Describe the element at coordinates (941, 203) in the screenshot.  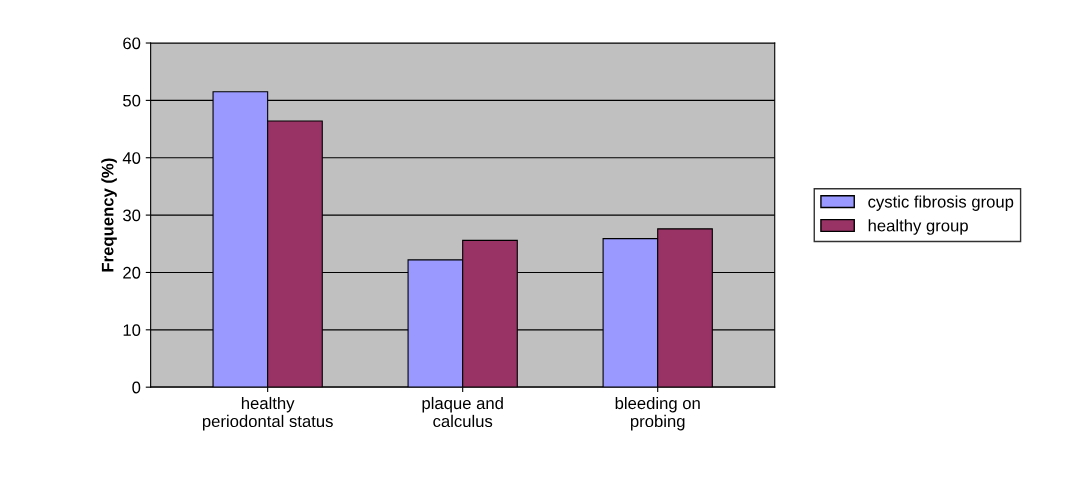
I see `legend-label: cystic fibrosis group` at that location.